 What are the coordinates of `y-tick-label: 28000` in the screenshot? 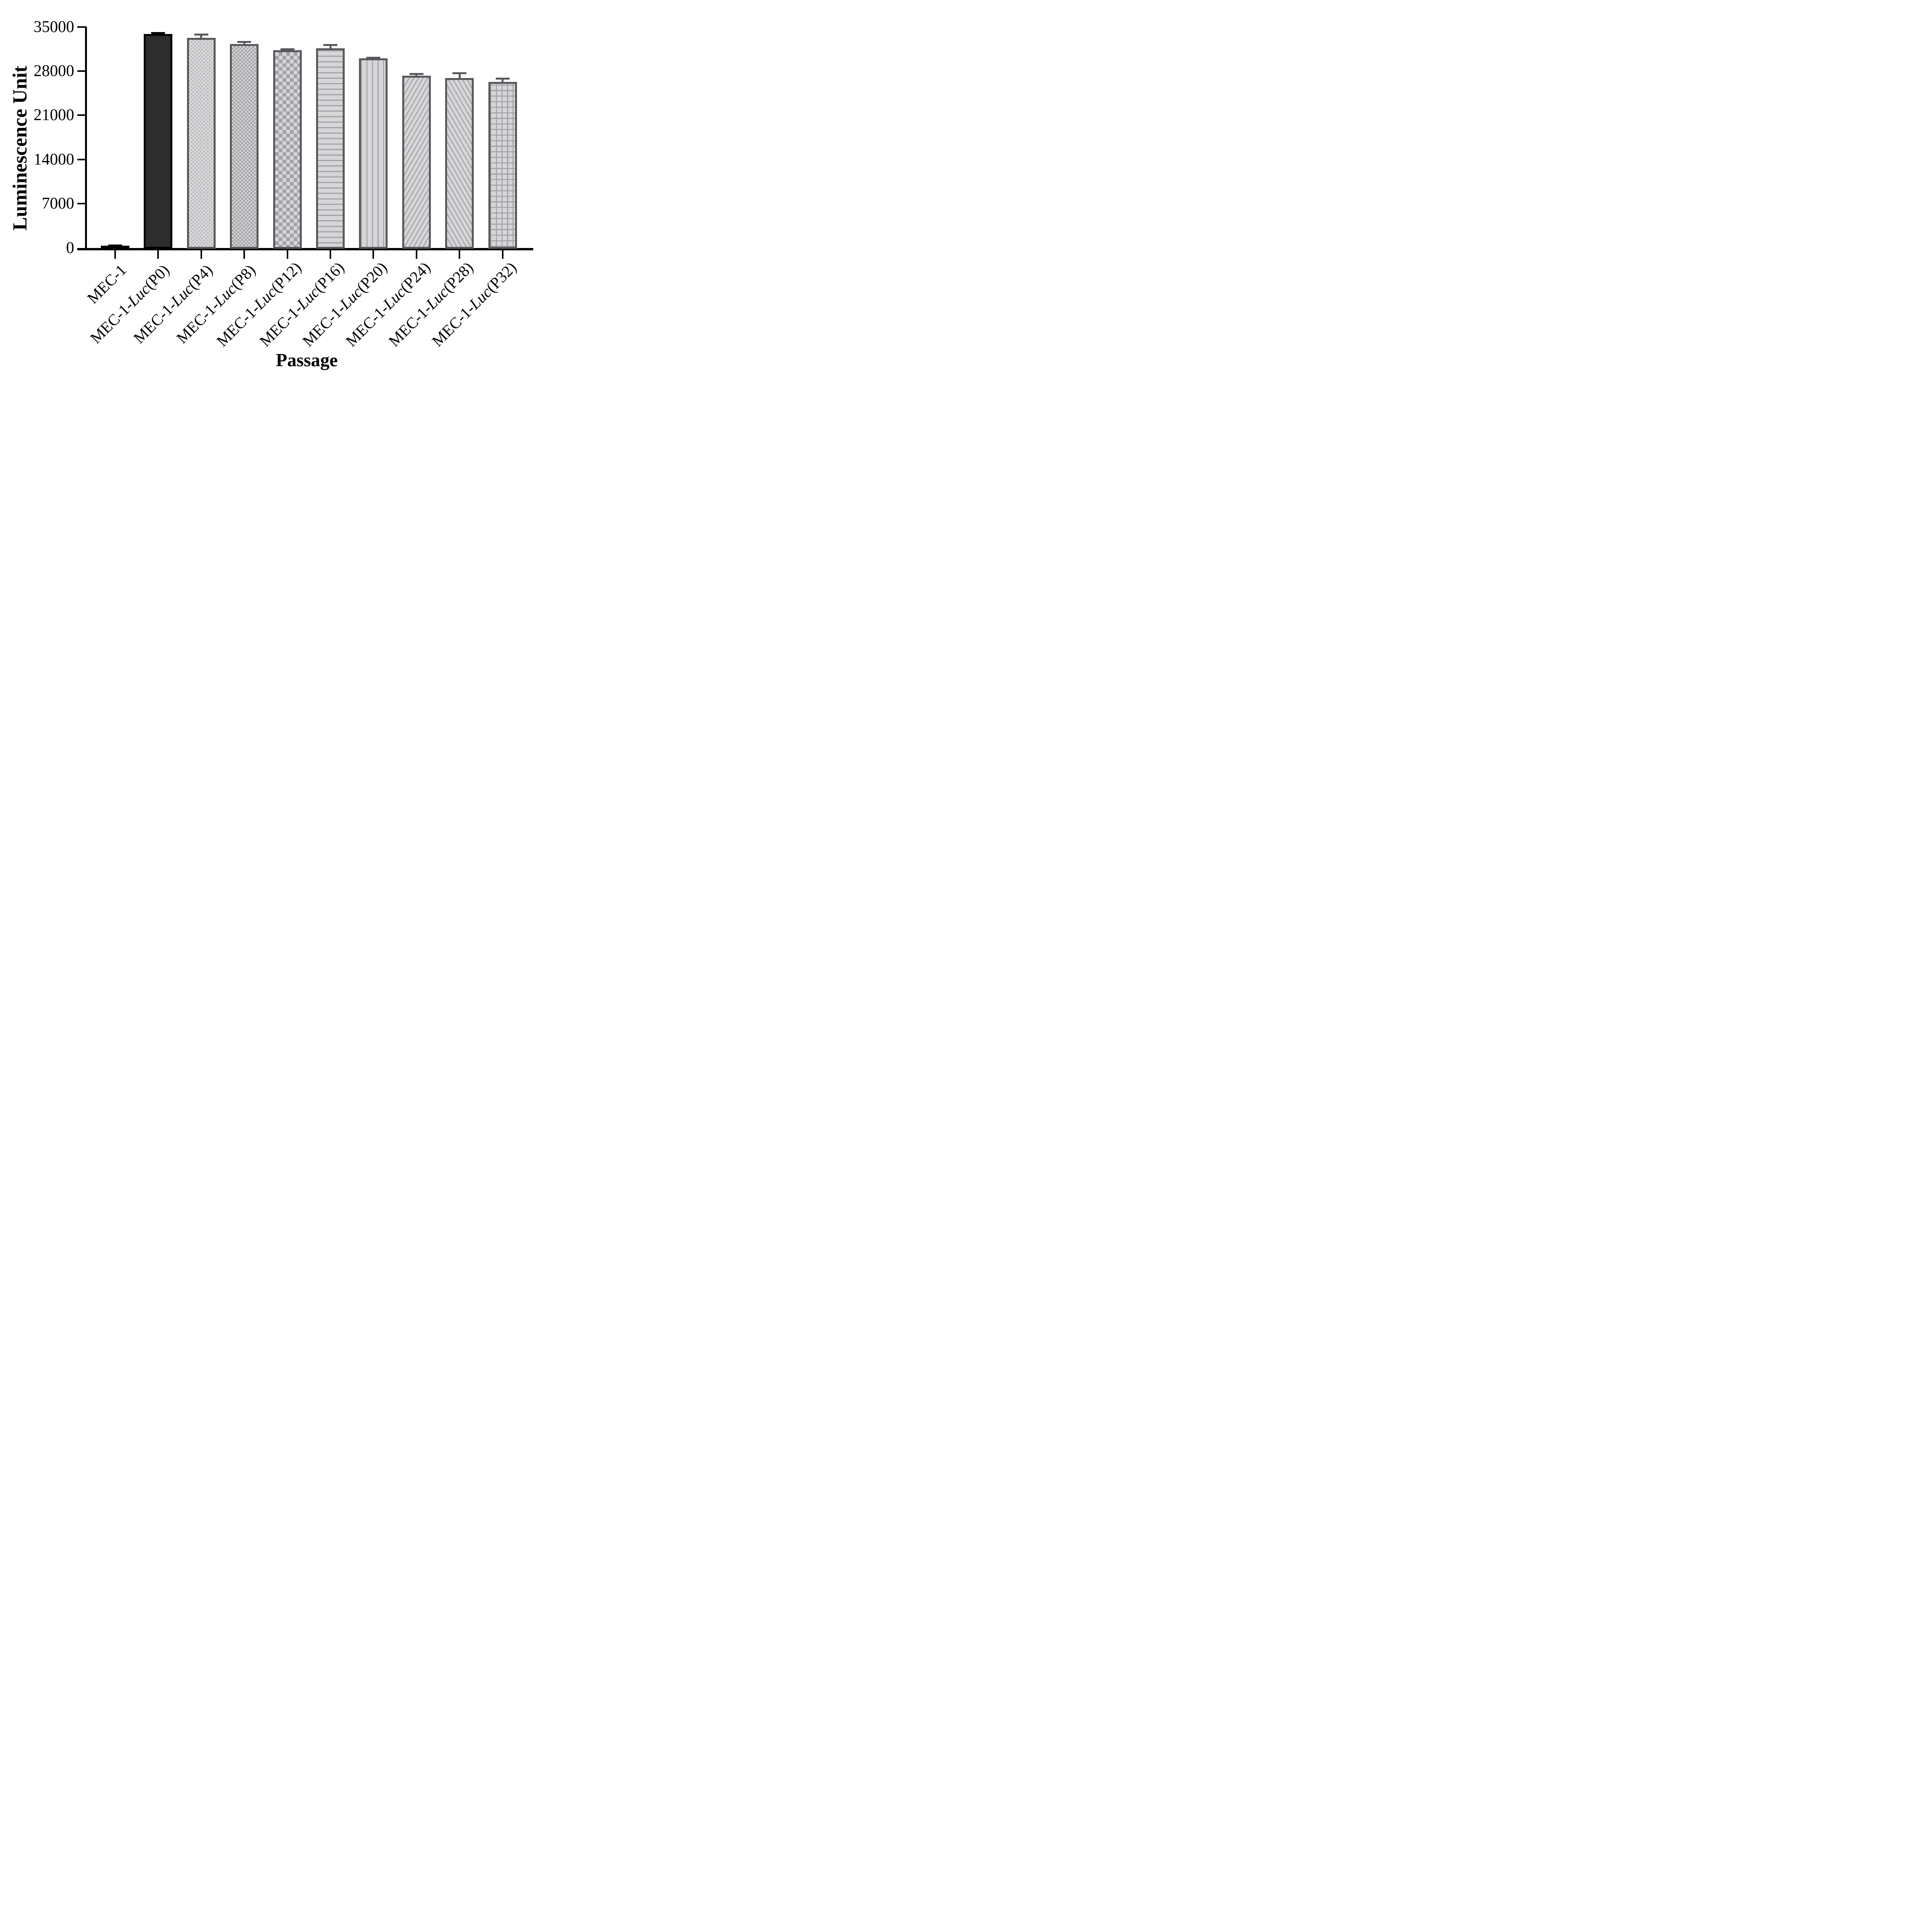 It's located at (54, 71).